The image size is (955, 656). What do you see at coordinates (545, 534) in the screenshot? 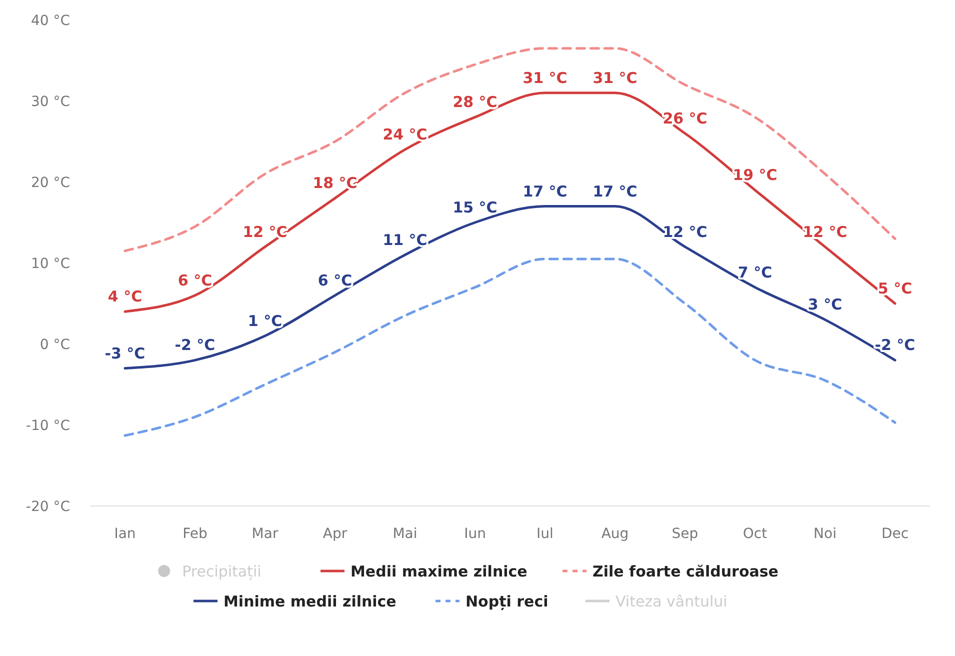
I see `x-tick-label: Iul` at bounding box center [545, 534].